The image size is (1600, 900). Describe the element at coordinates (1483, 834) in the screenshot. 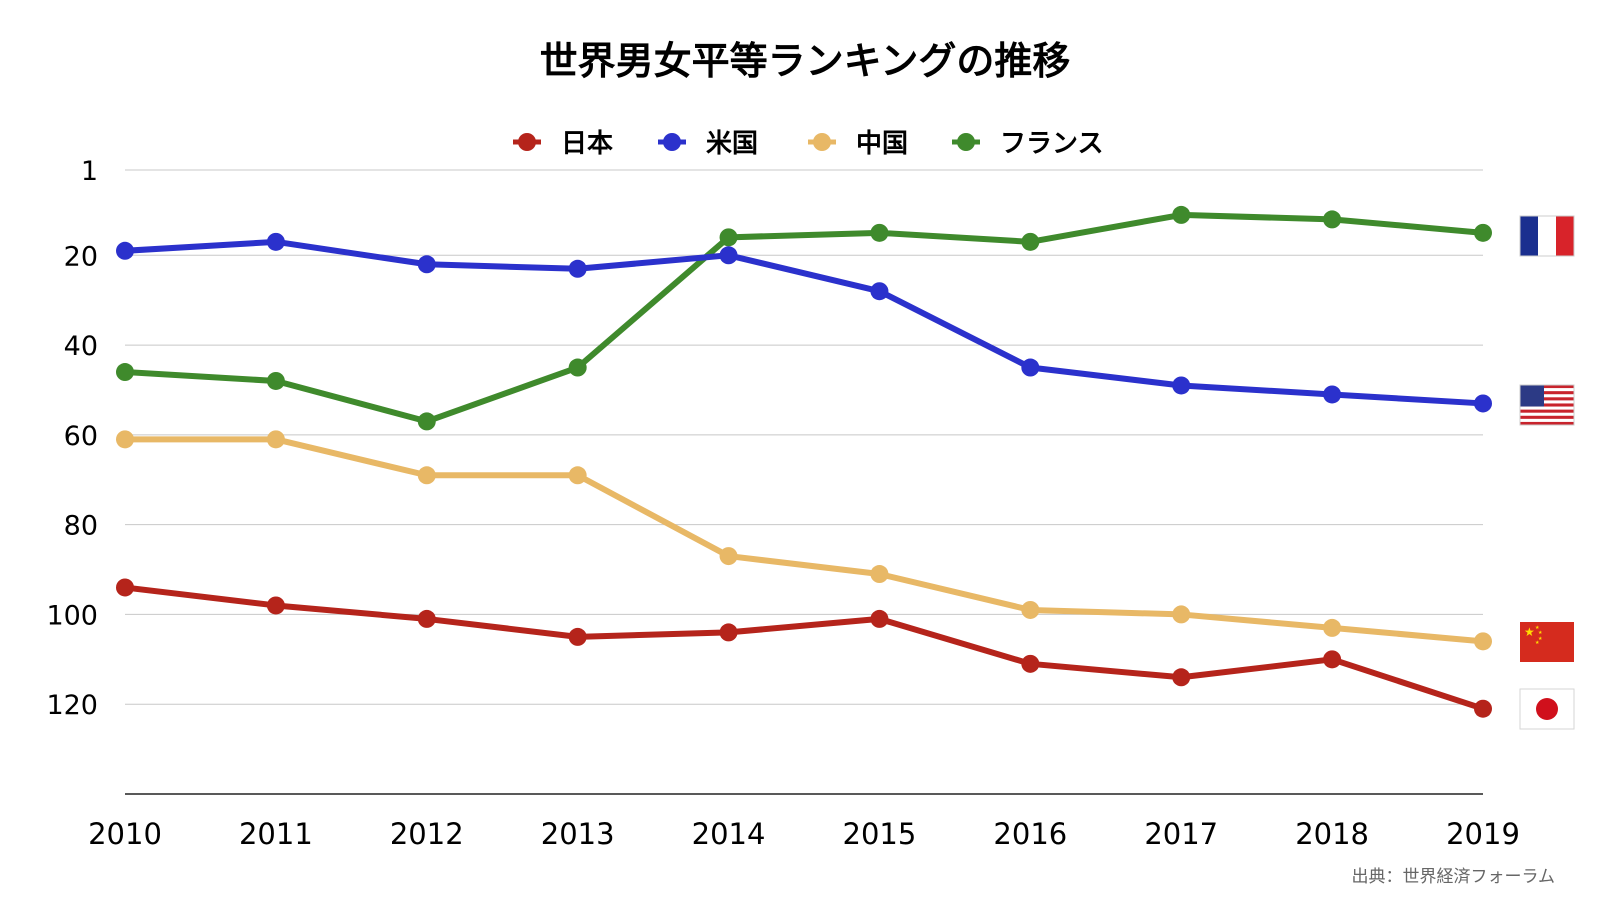

I see `x-tick-label: 2019` at that location.